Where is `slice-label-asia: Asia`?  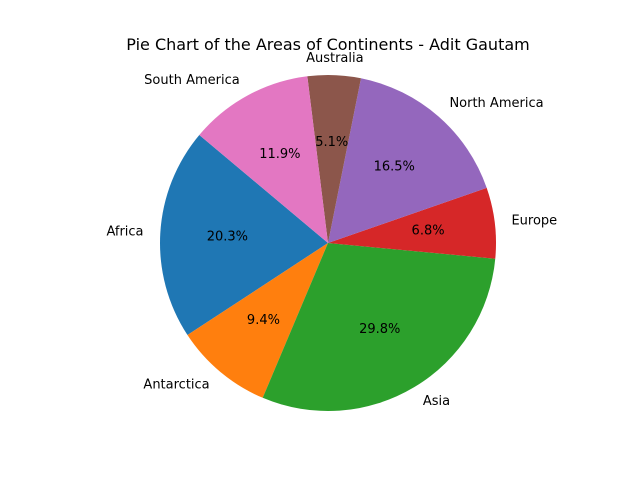 slice-label-asia: Asia is located at coordinates (436, 401).